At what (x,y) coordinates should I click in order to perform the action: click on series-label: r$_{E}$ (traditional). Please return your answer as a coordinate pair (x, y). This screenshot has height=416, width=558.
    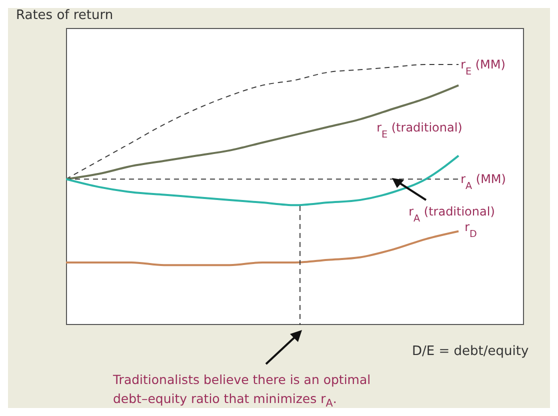
    Looking at the image, I should click on (419, 130).